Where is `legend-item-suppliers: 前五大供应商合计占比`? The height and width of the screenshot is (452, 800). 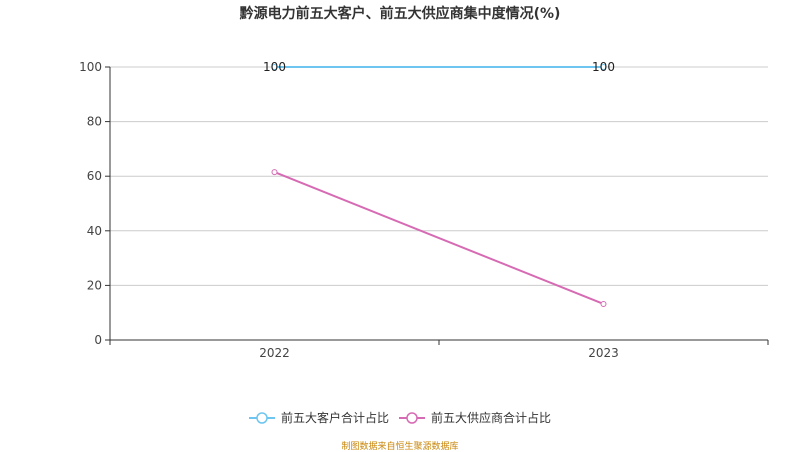 legend-item-suppliers: 前五大供应商合计占比 is located at coordinates (475, 417).